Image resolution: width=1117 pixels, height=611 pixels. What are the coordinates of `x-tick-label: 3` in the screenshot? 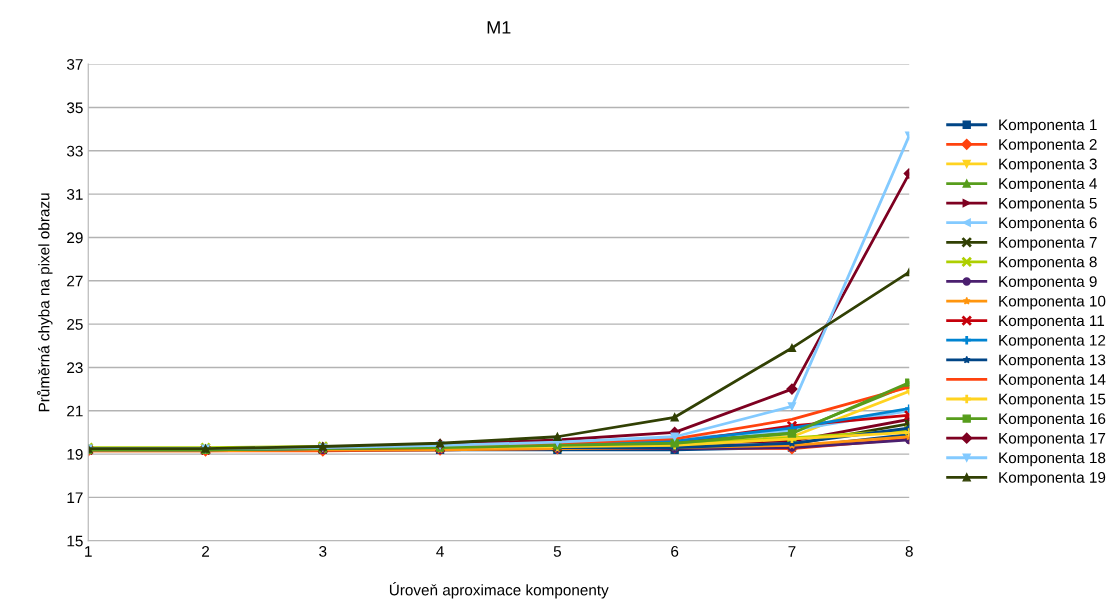 It's located at (323, 551).